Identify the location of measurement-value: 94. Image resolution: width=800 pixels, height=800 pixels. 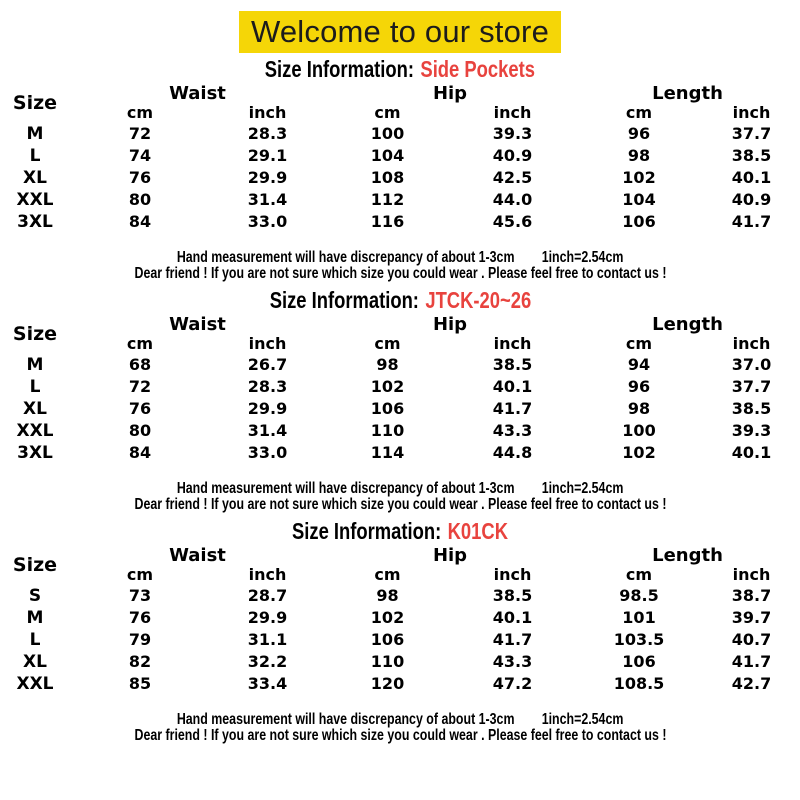
(639, 364).